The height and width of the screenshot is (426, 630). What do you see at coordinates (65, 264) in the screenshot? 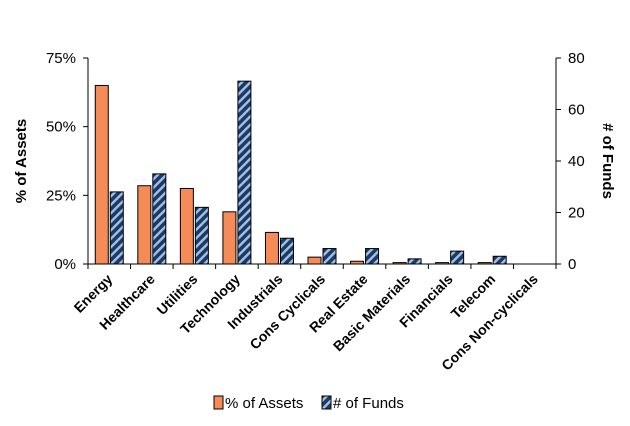
I see `left-tick-label: 0%` at bounding box center [65, 264].